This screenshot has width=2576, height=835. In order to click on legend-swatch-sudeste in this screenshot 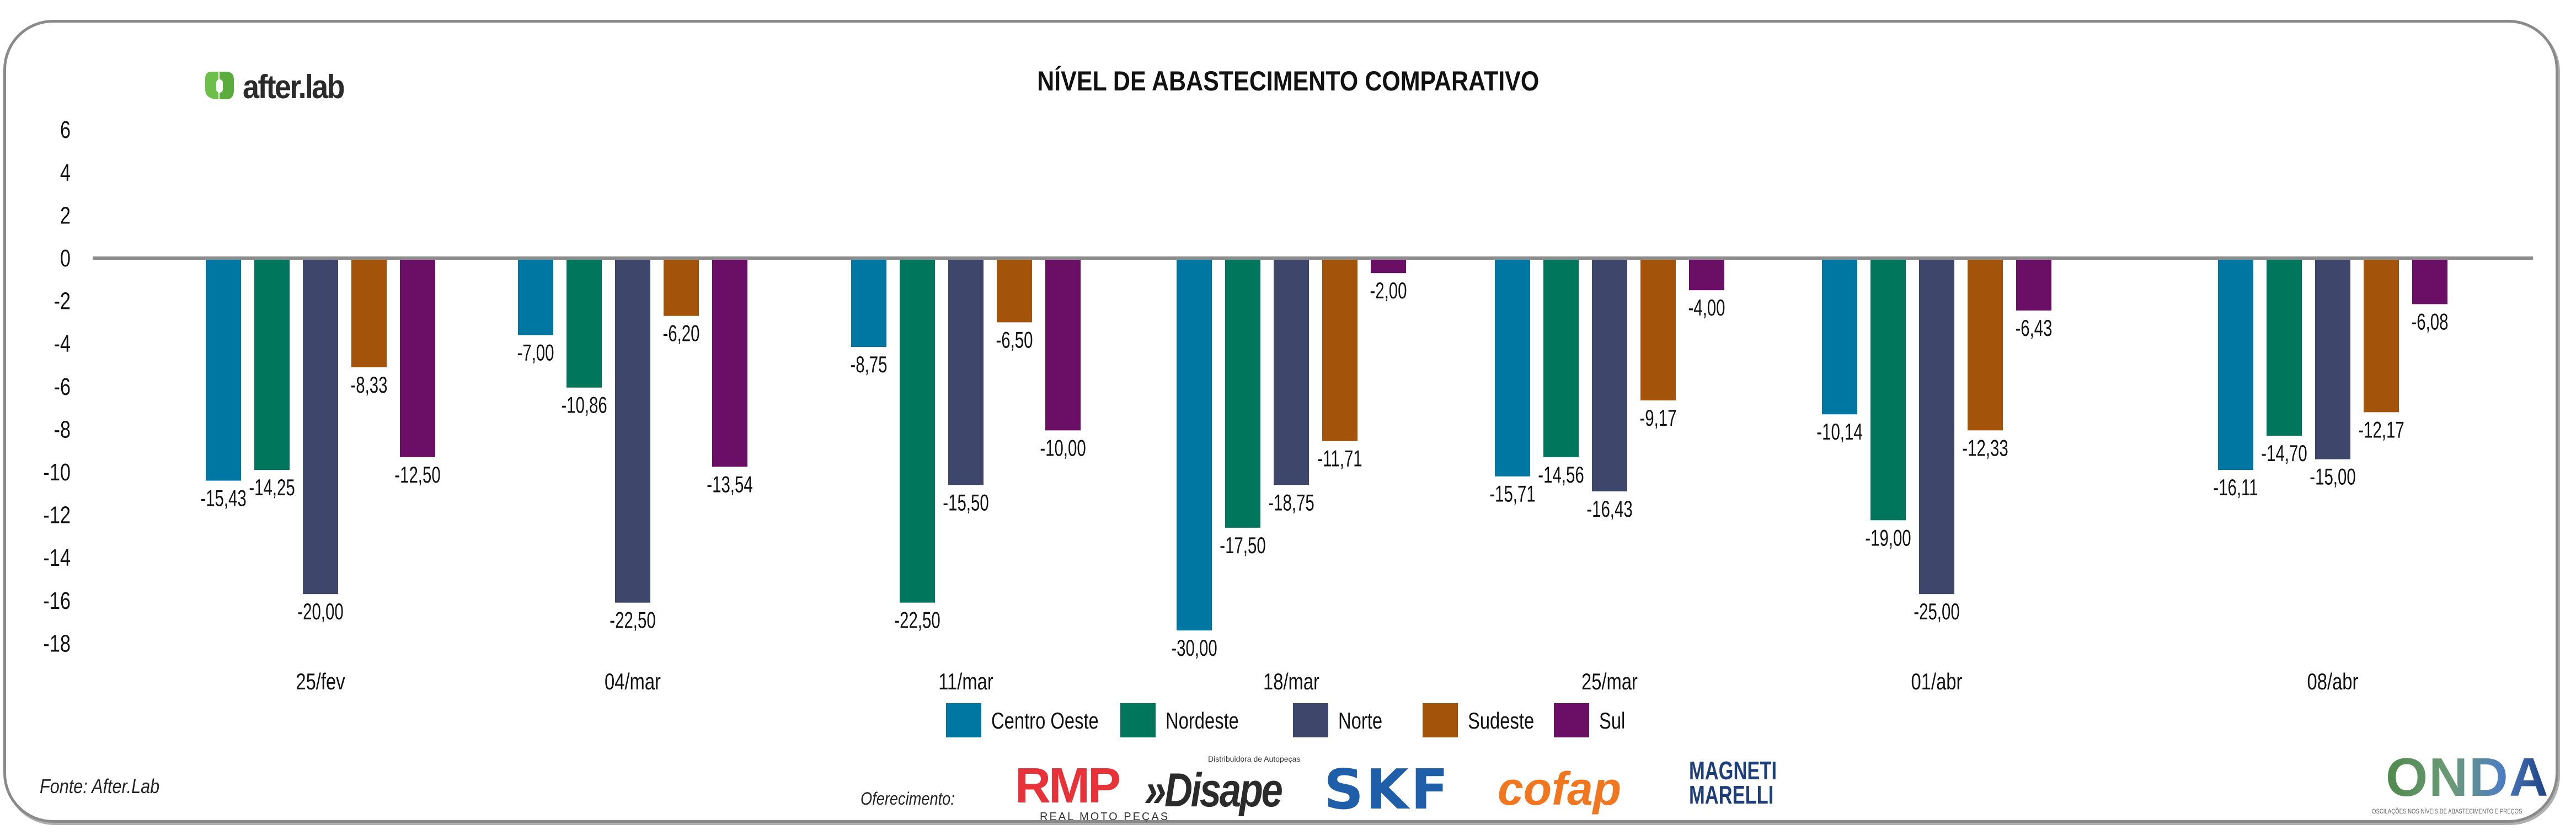, I will do `click(1440, 720)`.